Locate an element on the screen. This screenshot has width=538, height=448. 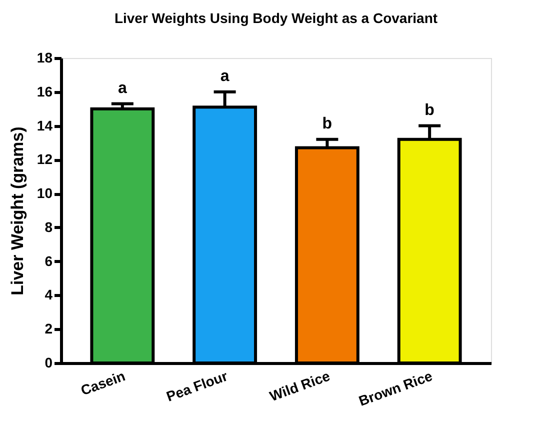
y-tick-label: 18 is located at coordinates (44, 58).